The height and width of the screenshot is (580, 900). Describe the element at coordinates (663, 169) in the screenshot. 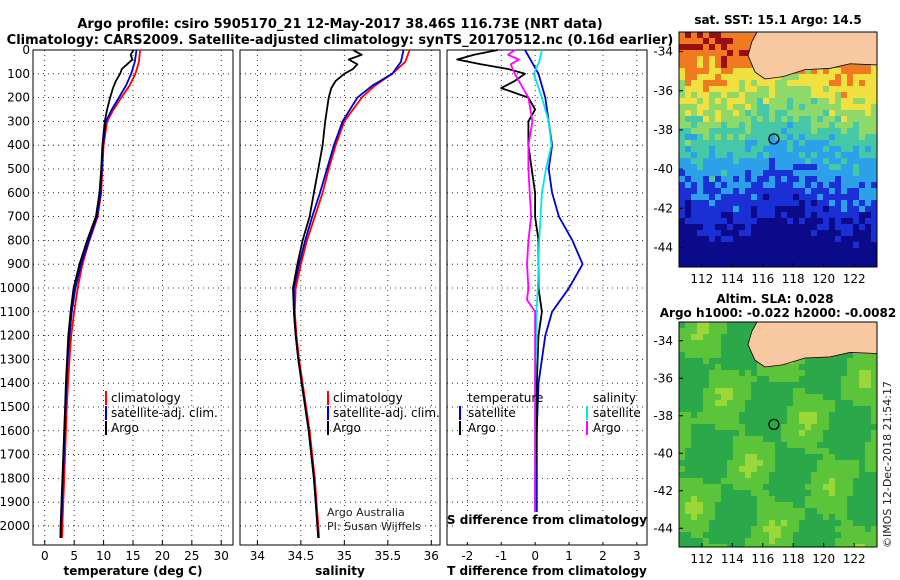

I see `lat-tick-label: -40` at that location.